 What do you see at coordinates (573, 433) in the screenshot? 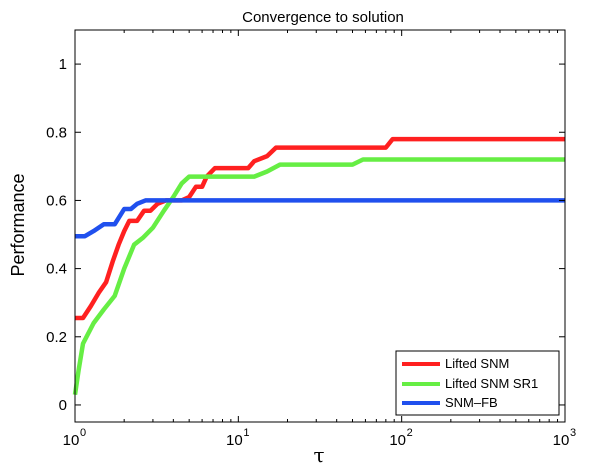
I see `x-tick-exponent: 3` at bounding box center [573, 433].